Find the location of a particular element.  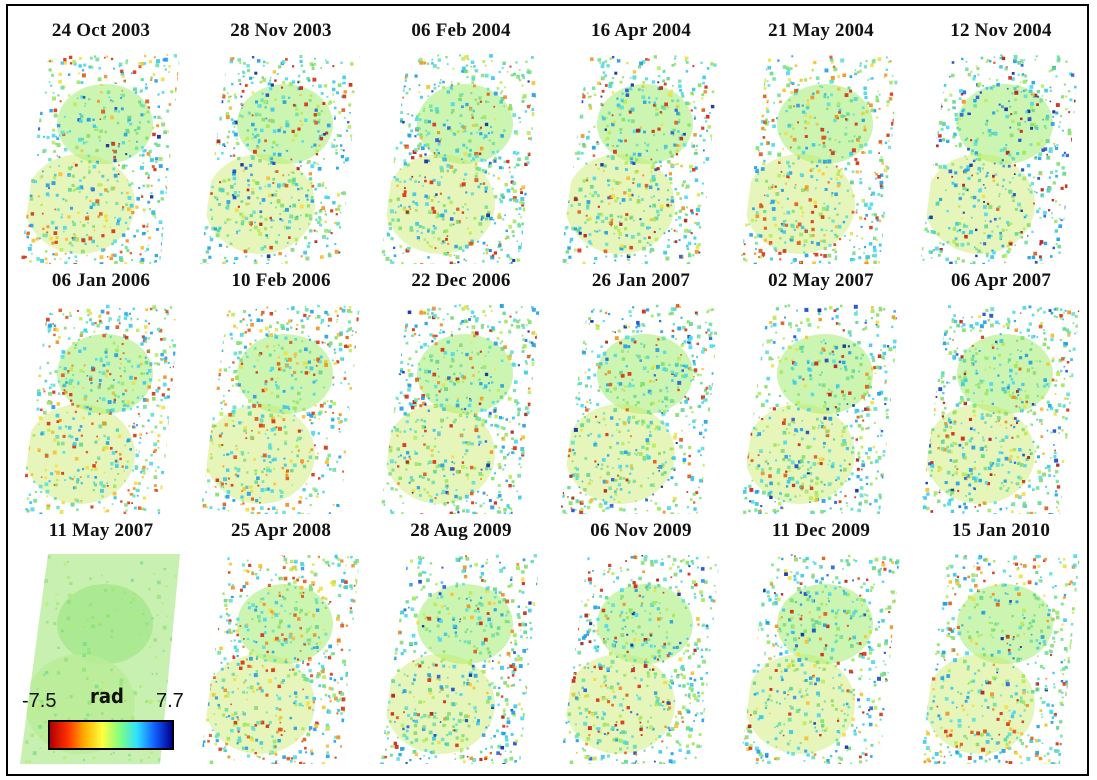

colorbar-min-label: -7.5 is located at coordinates (39, 701).